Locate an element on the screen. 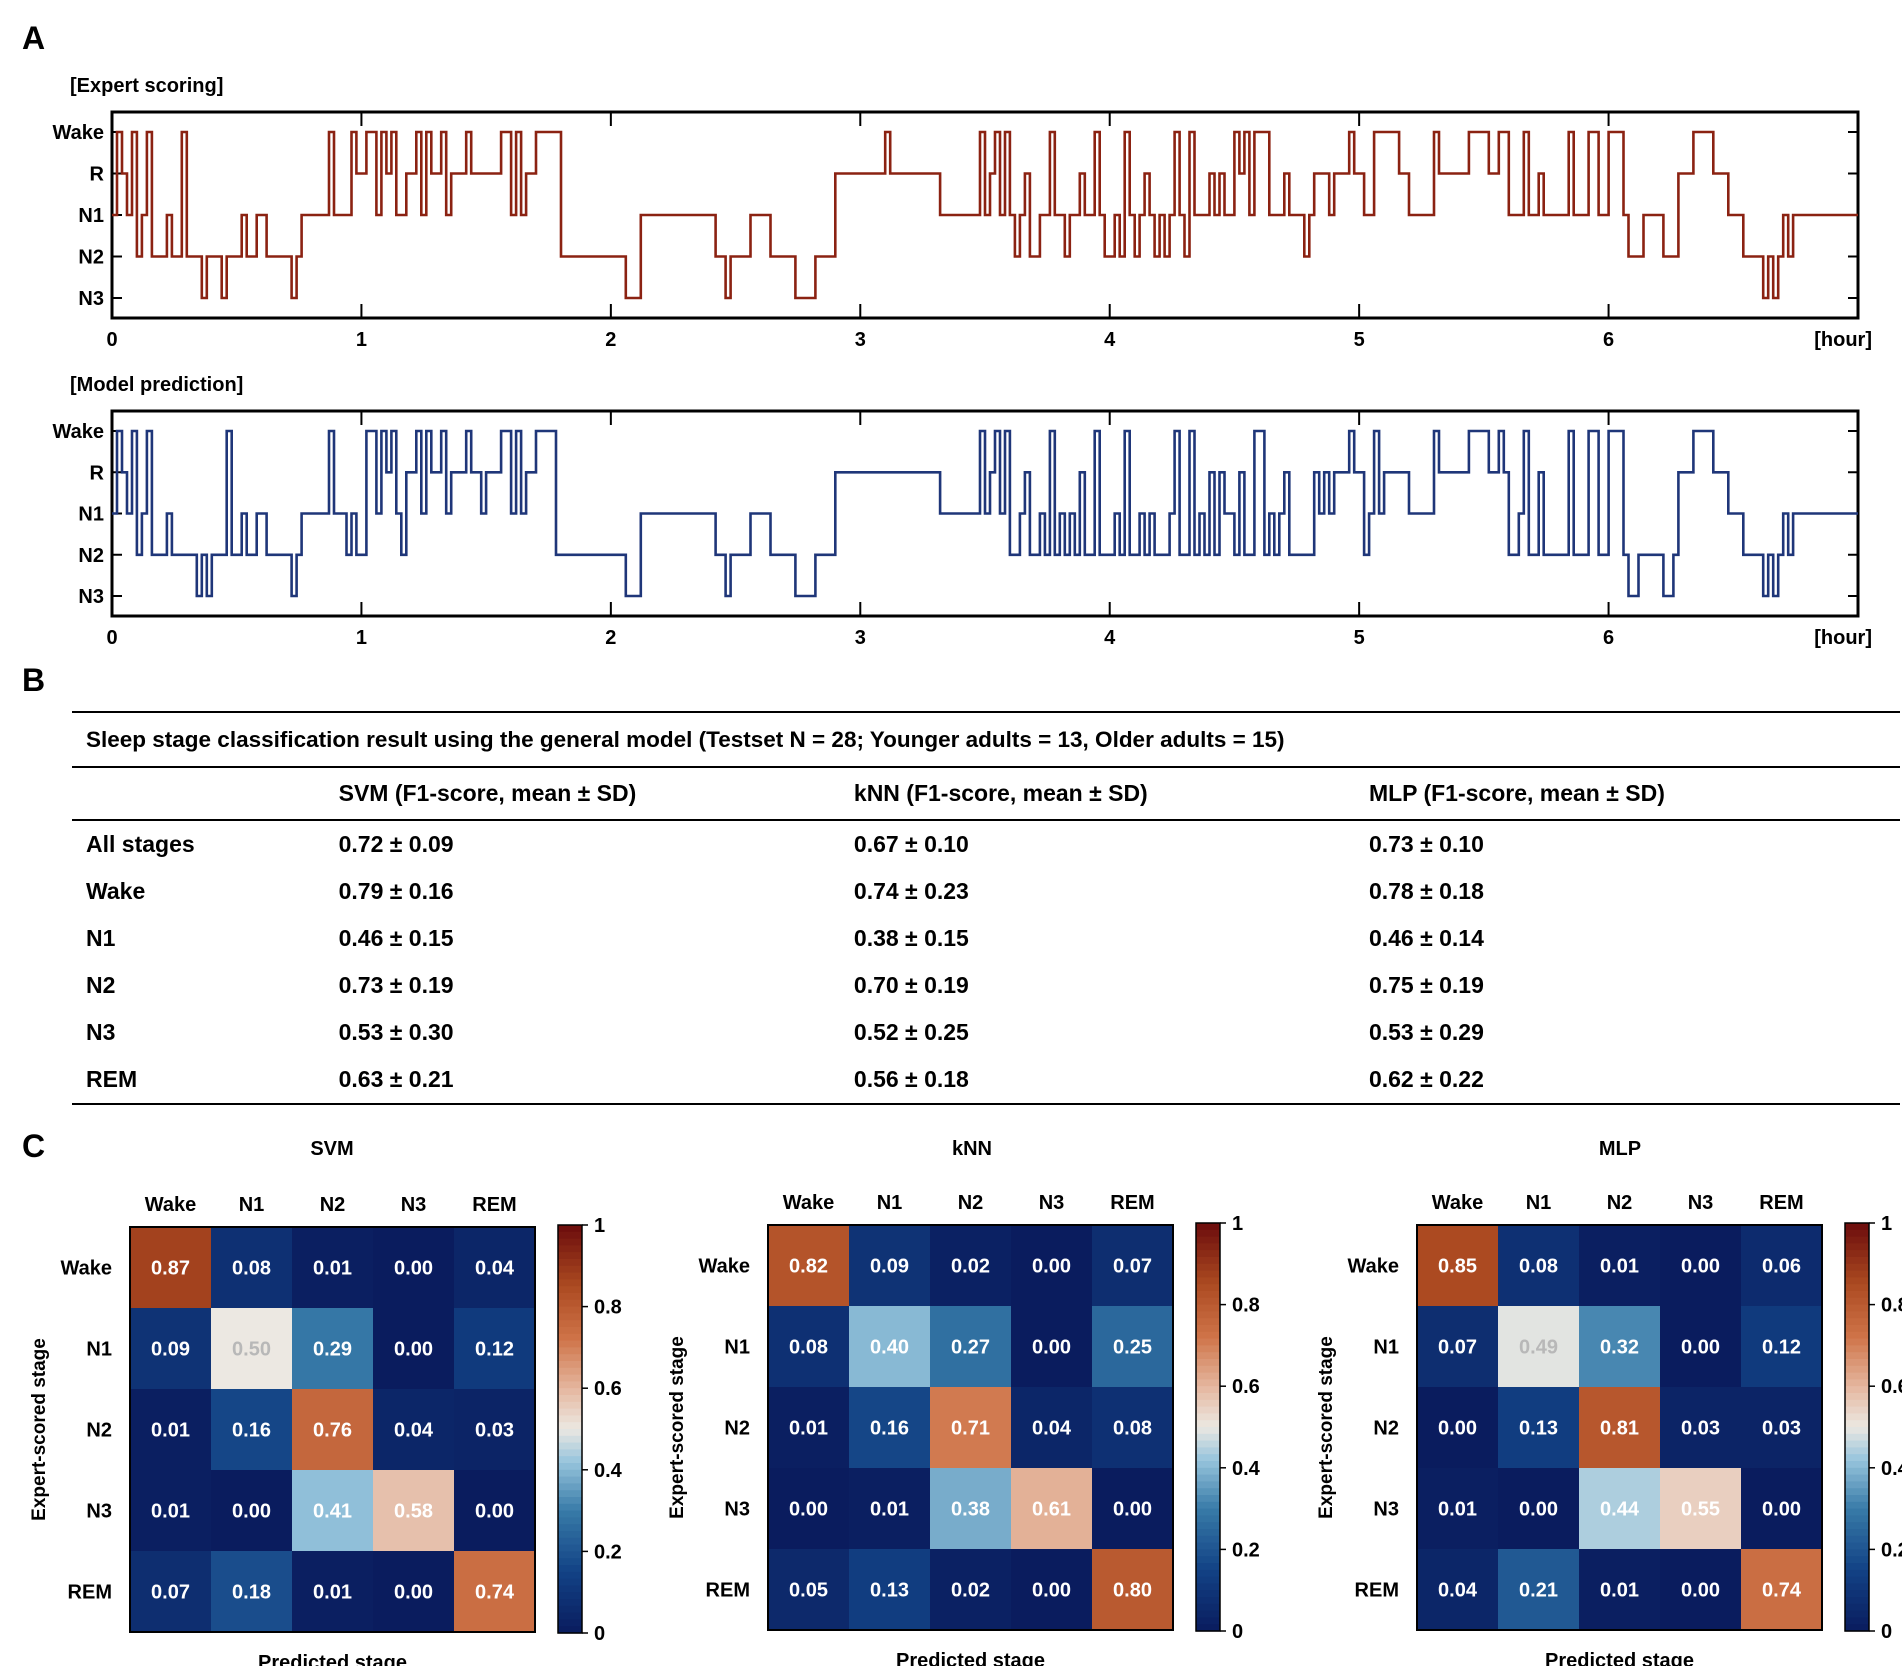 The image size is (1902, 1666). table-cell: 0.74 ± 0.23 is located at coordinates (911, 891).